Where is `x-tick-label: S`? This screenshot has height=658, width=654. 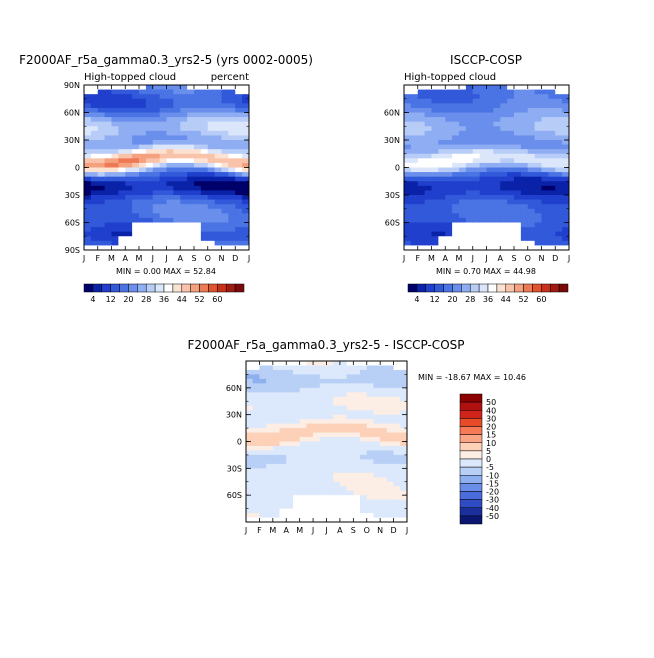 x-tick-label: S is located at coordinates (353, 530).